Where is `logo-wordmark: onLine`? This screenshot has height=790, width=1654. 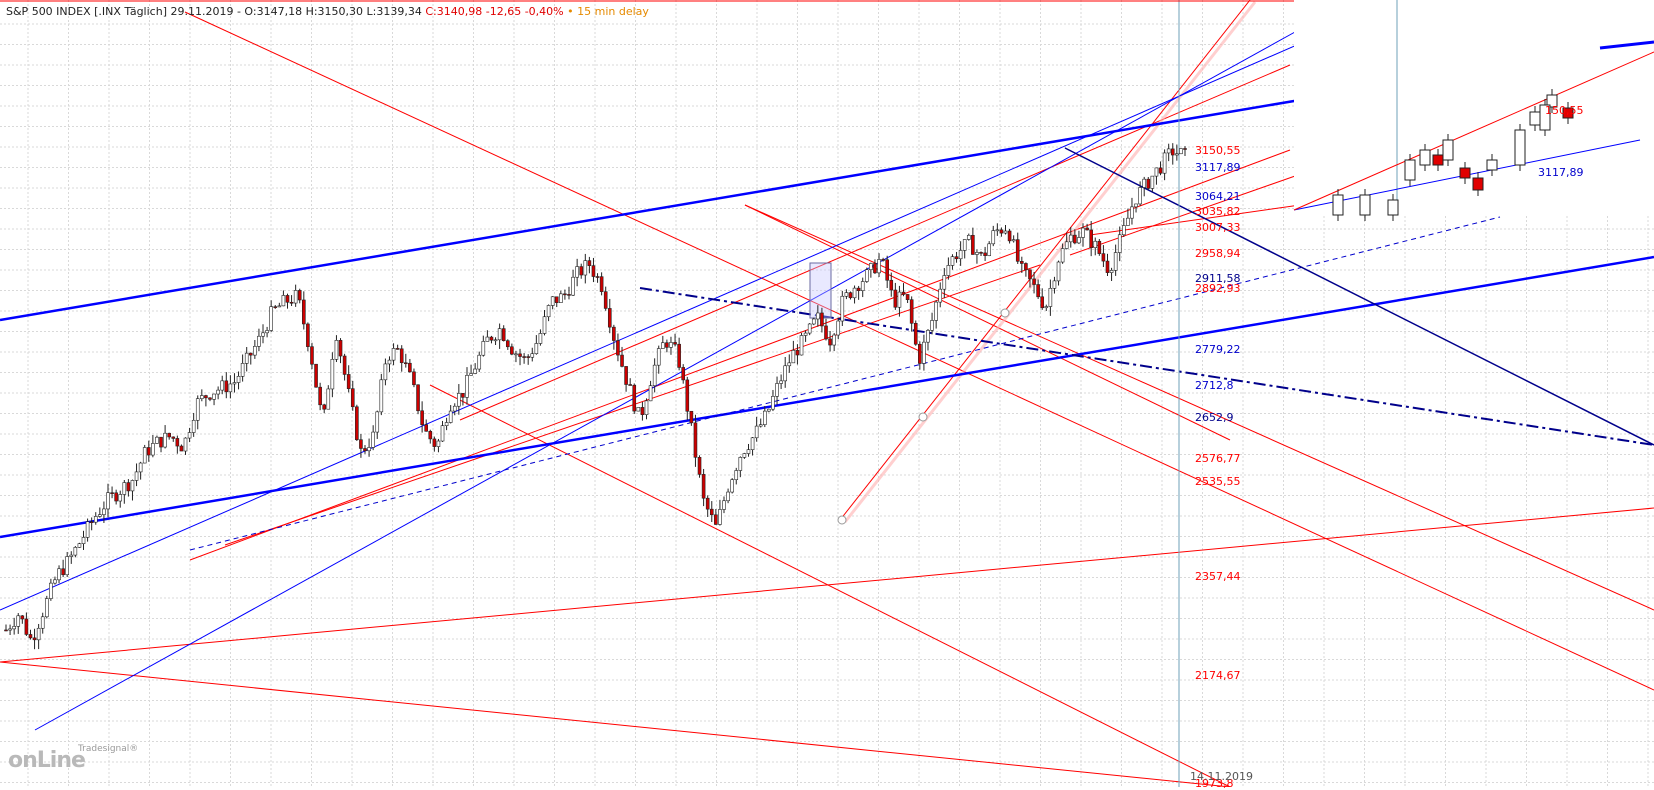
logo-wordmark: onLine is located at coordinates (47, 760).